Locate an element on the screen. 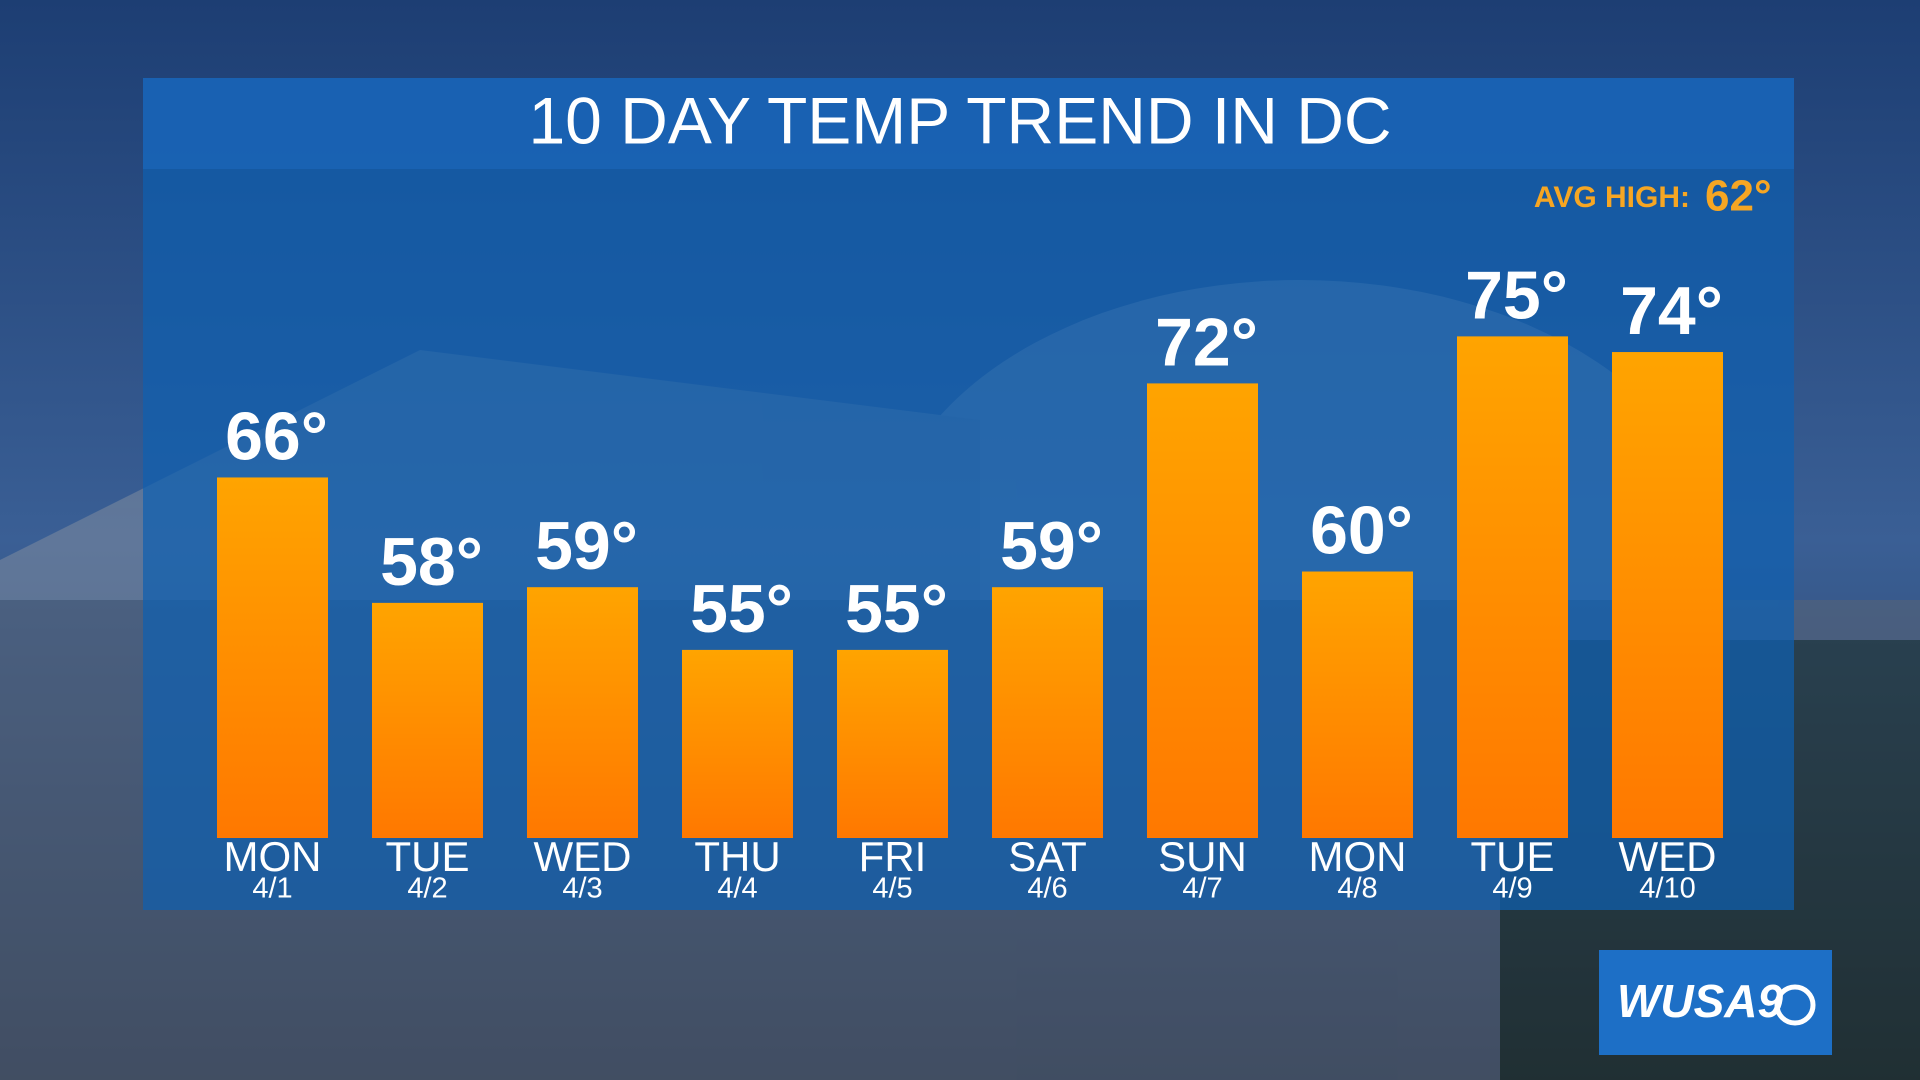  day-label: SAT is located at coordinates (1047, 856).